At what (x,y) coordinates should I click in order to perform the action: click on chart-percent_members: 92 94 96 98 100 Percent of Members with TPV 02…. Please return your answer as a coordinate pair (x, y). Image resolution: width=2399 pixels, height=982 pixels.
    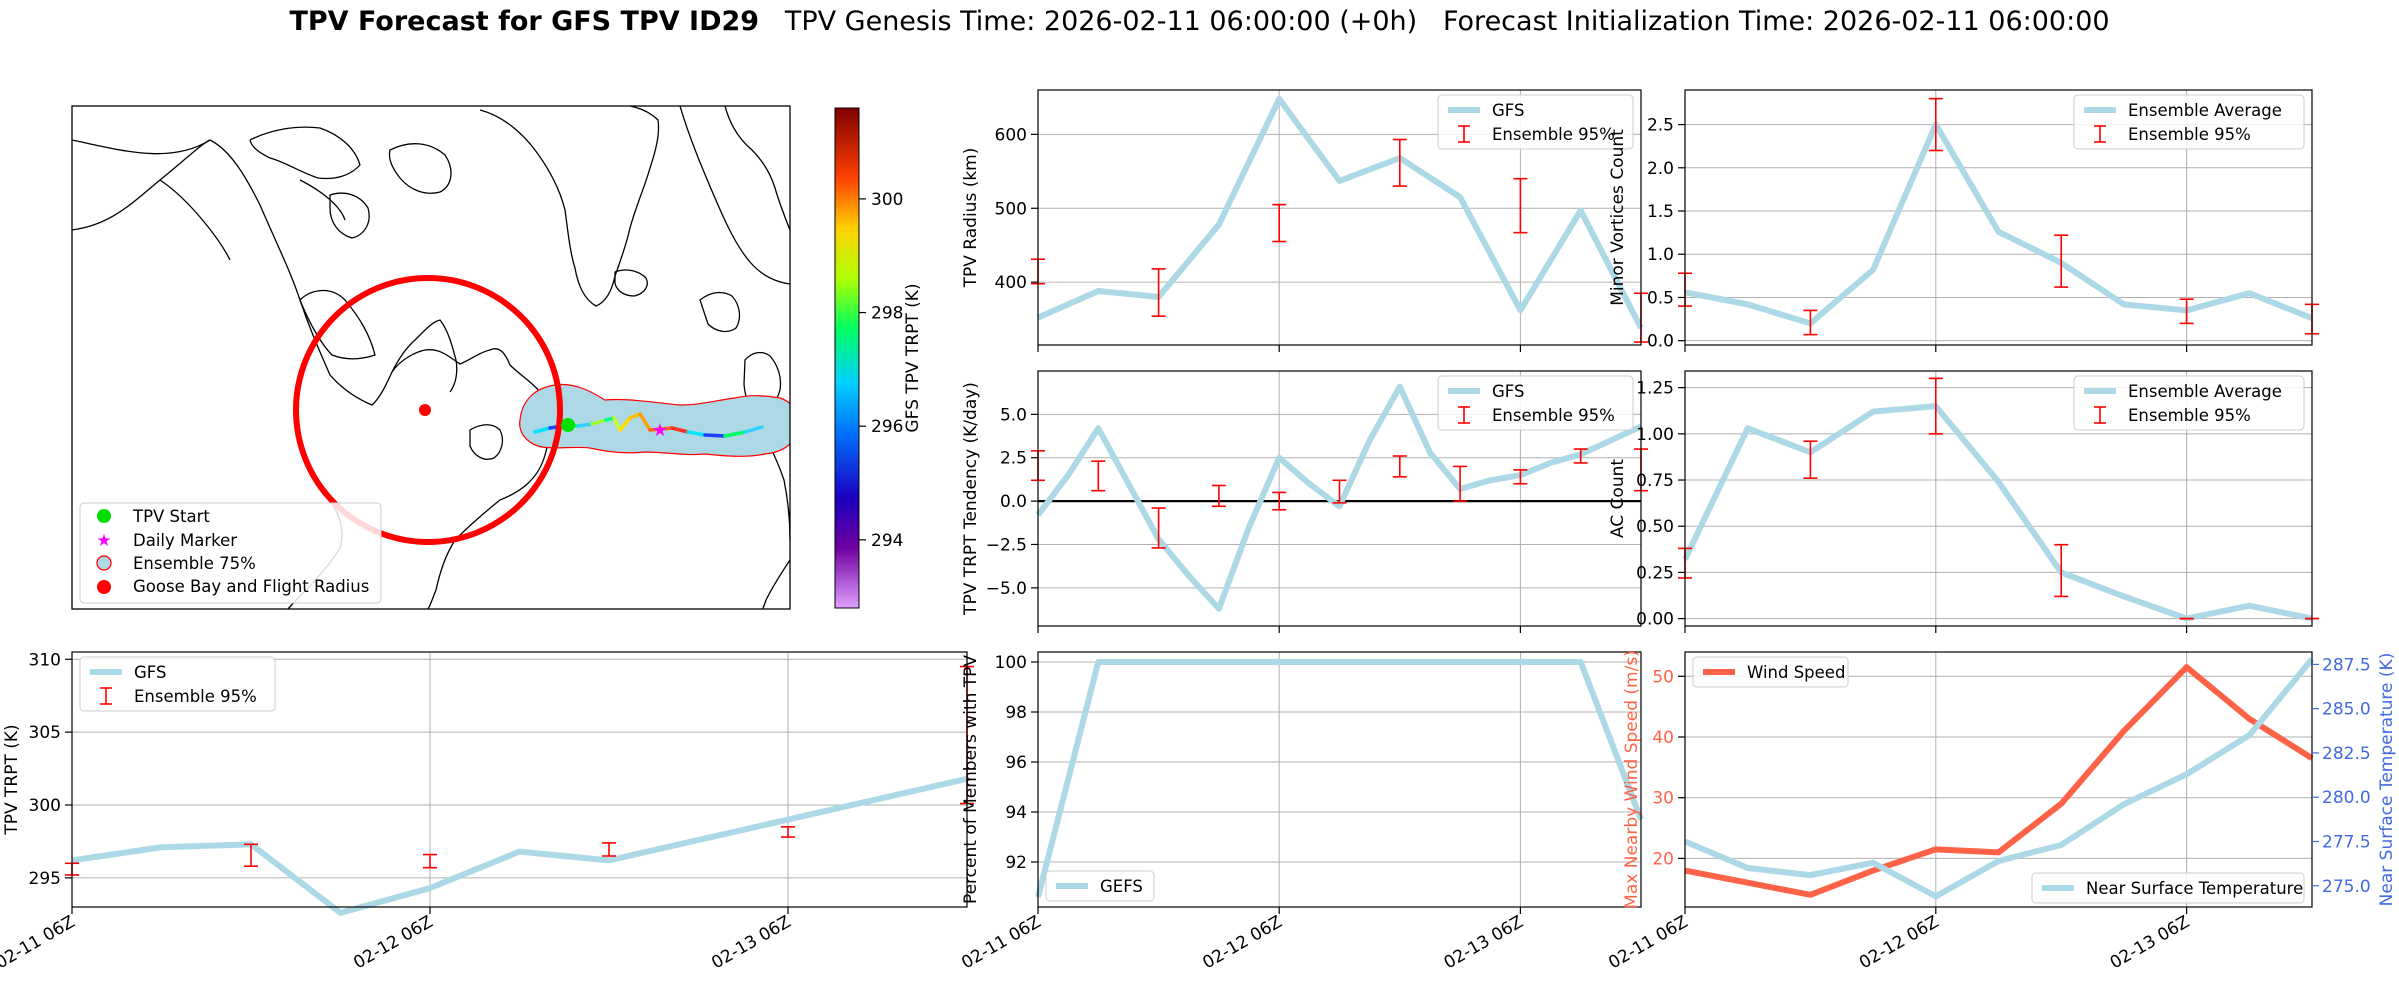
    Looking at the image, I should click on (1301, 812).